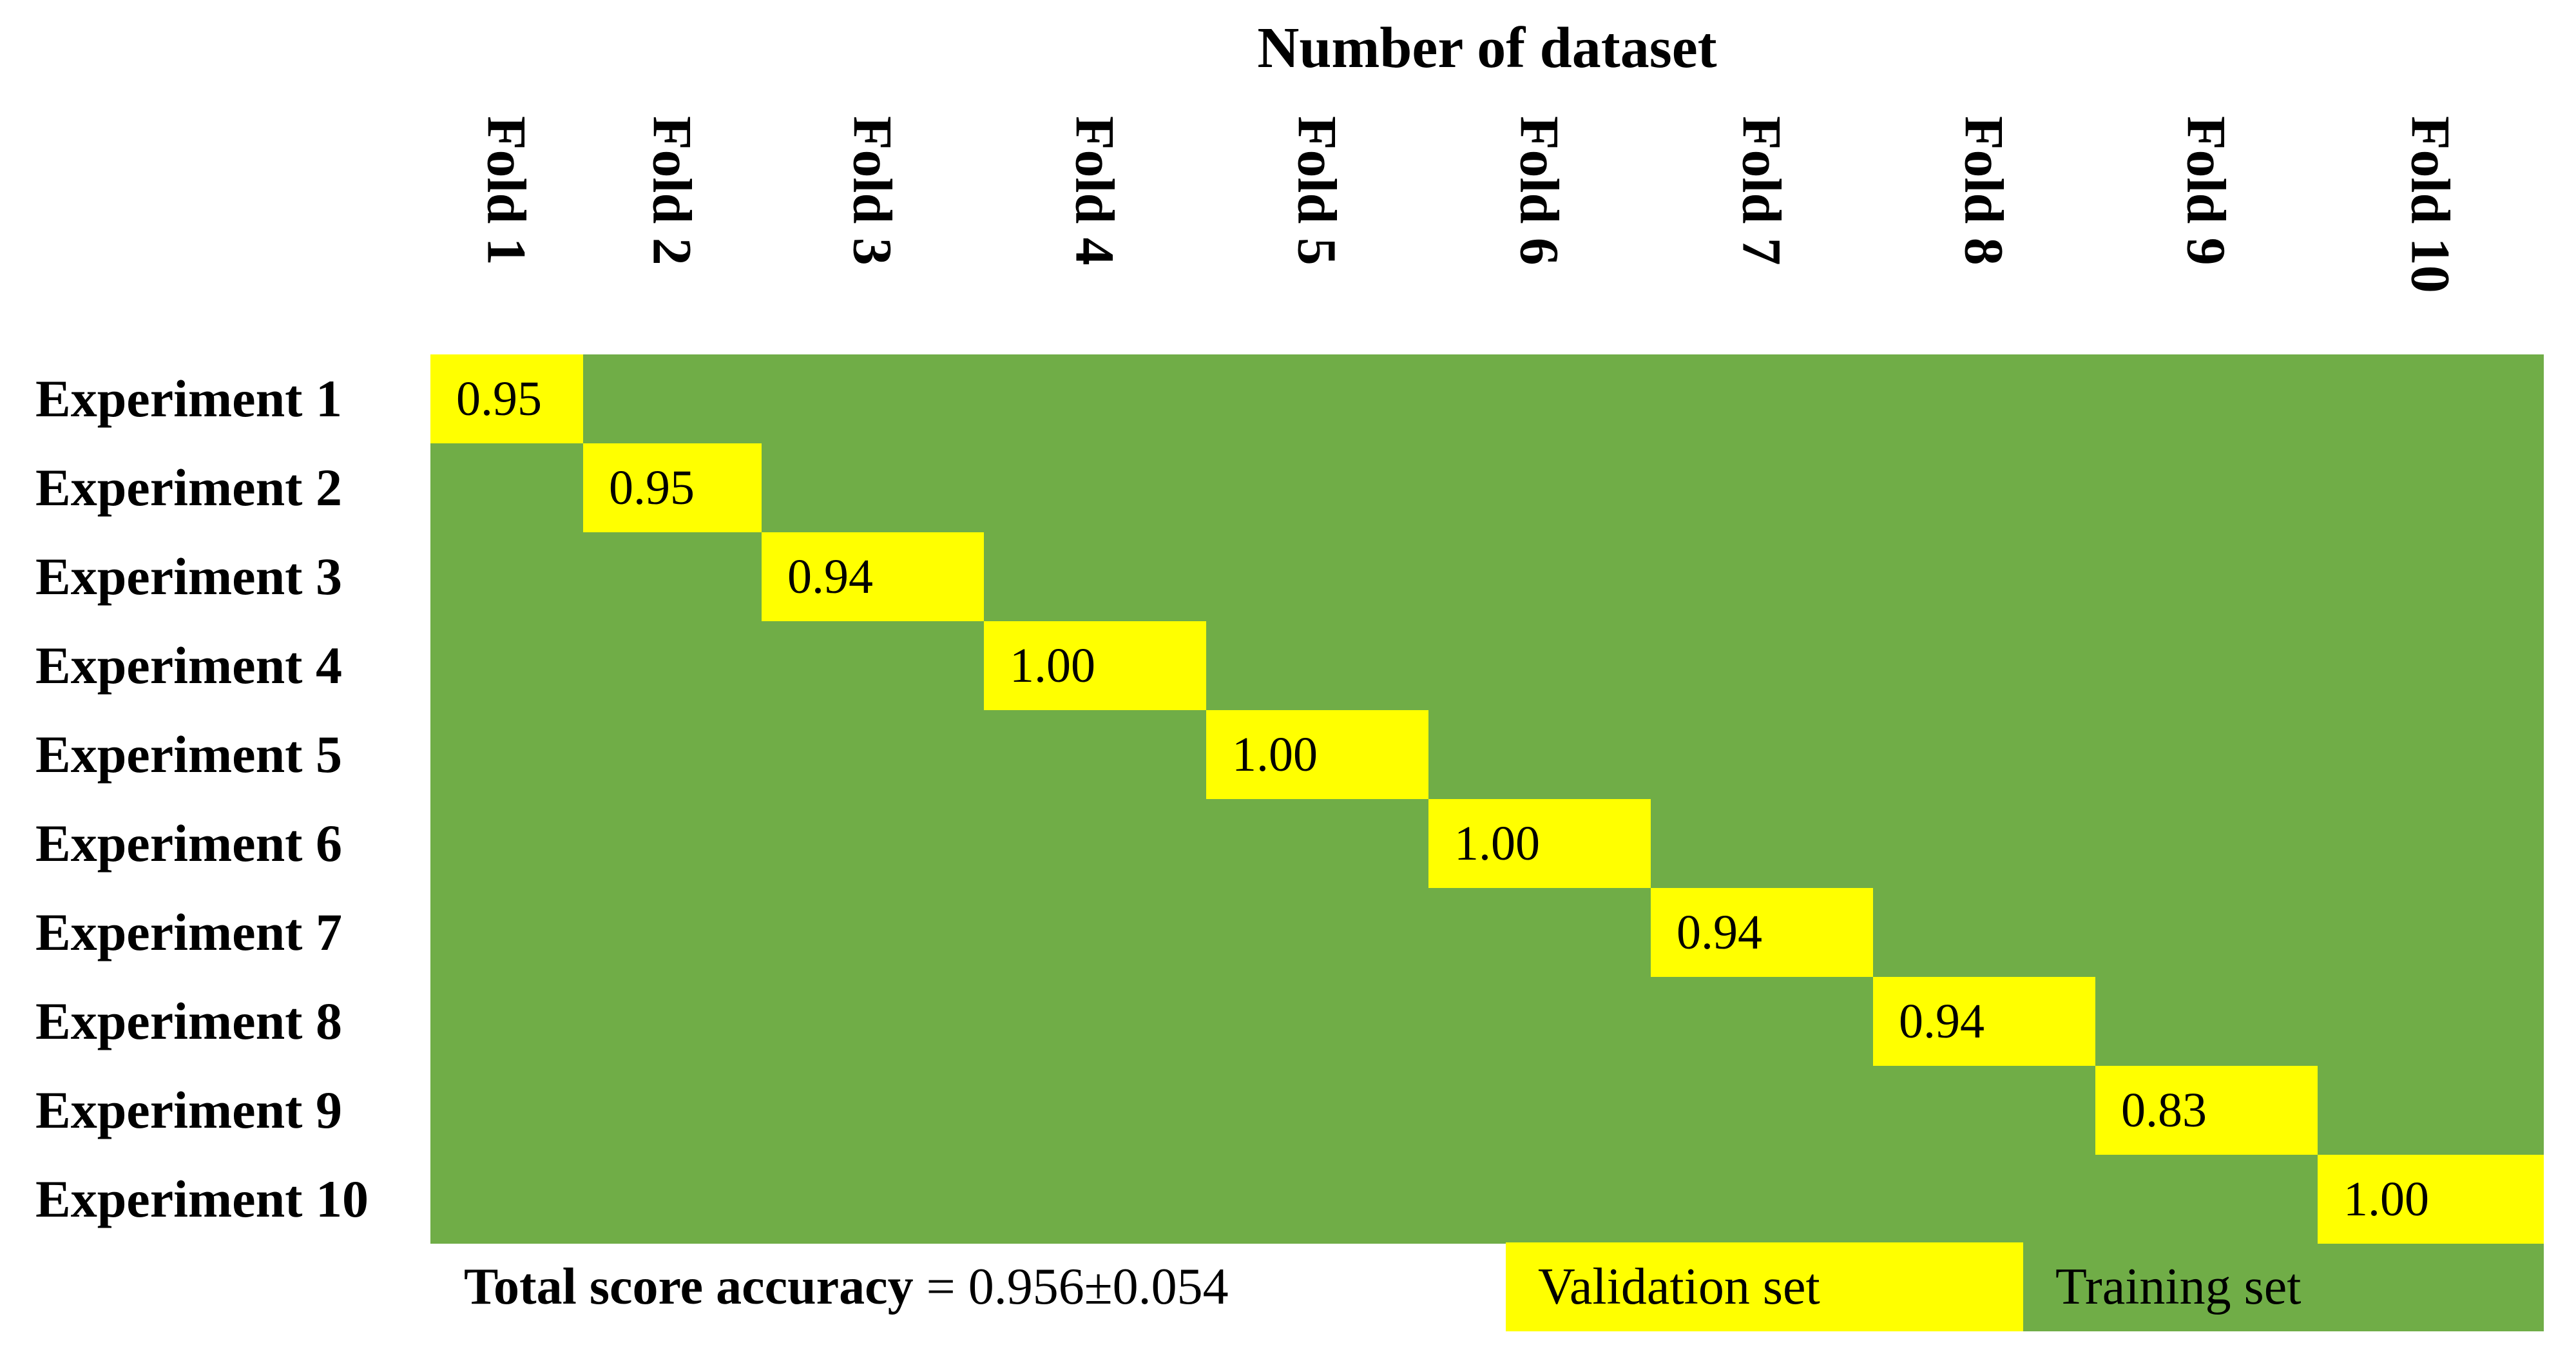  Describe the element at coordinates (189, 665) in the screenshot. I see `experiment-label: Experiment 4` at that location.